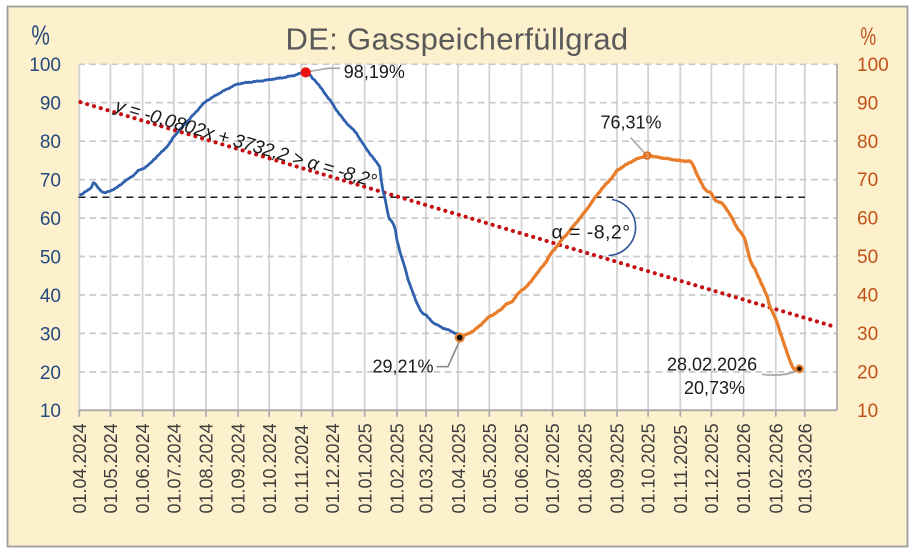 Image resolution: width=918 pixels, height=552 pixels. What do you see at coordinates (174, 468) in the screenshot?
I see `svg-text: 01.07.2024` at bounding box center [174, 468].